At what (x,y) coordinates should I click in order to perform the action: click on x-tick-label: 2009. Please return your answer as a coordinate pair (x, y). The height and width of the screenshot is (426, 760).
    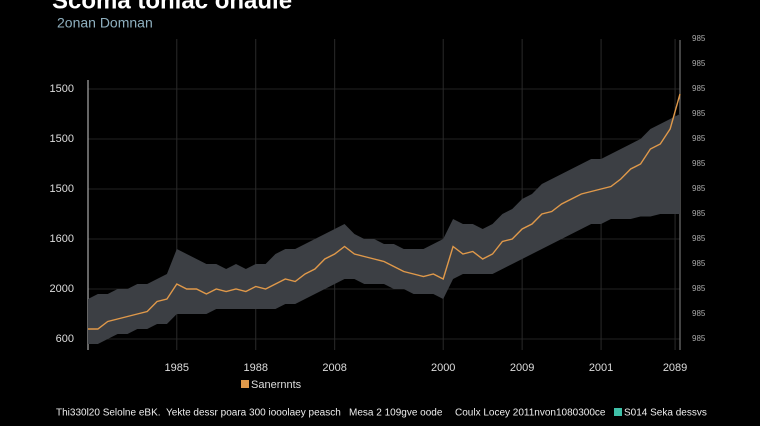
    Looking at the image, I should click on (522, 368).